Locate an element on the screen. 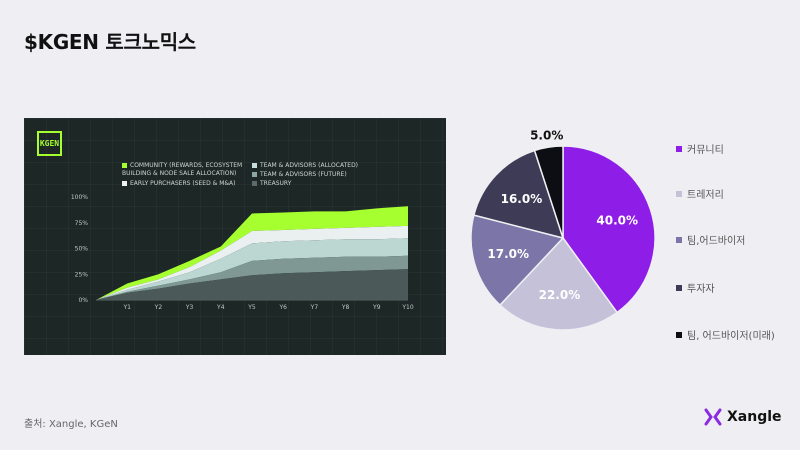 Image resolution: width=800 pixels, height=450 pixels. legend-item: TEAM & ADVISORS (ALLOCATED) is located at coordinates (305, 166).